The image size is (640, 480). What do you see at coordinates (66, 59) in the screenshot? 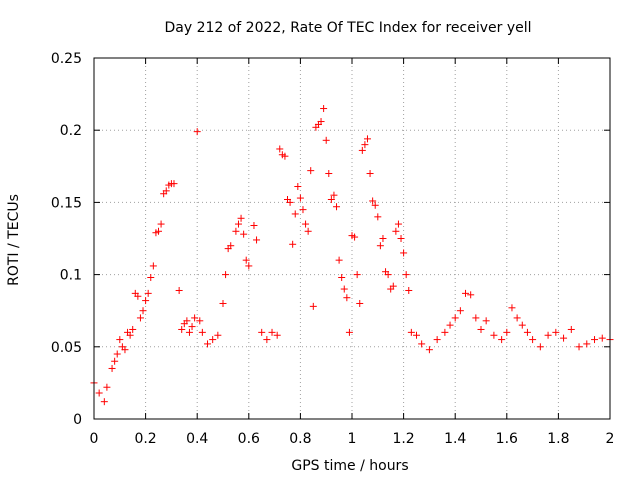
I see `y-tick-label: 0.25` at bounding box center [66, 59].